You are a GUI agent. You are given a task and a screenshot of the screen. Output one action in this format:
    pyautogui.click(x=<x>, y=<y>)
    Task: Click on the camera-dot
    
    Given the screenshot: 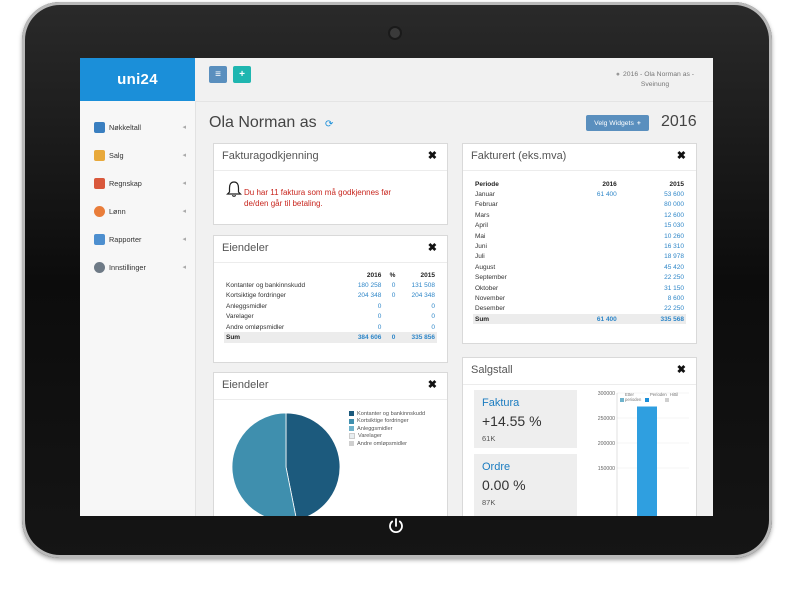 What is the action you would take?
    pyautogui.click(x=395, y=33)
    